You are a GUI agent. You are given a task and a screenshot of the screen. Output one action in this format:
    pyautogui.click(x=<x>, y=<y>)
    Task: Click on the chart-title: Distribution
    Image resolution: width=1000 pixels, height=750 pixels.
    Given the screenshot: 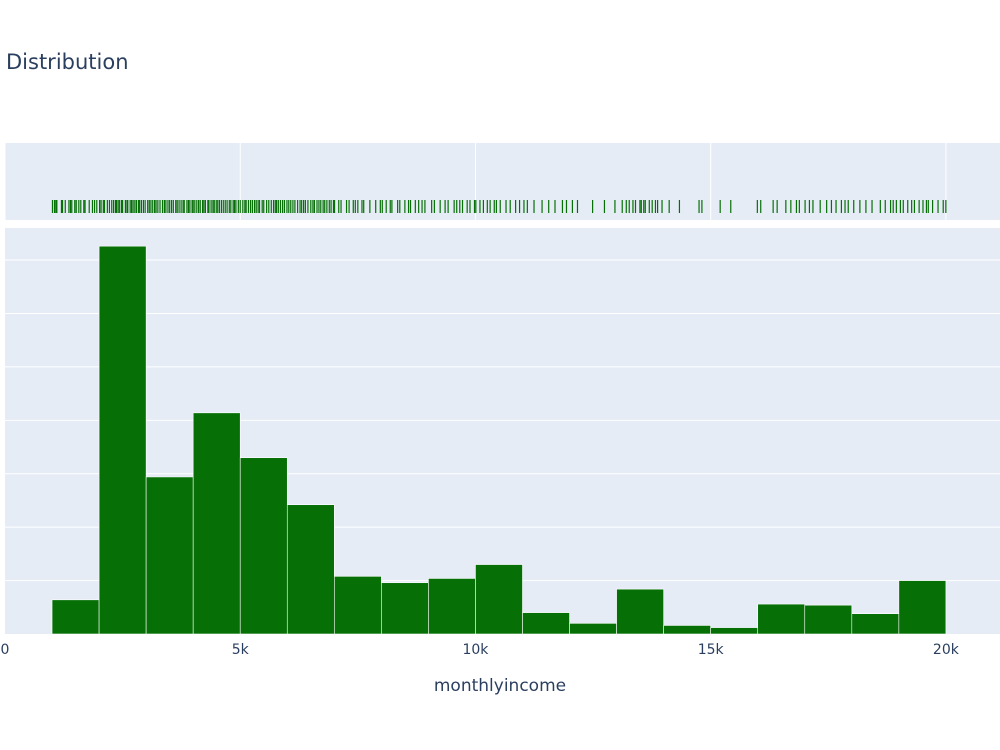 What is the action you would take?
    pyautogui.click(x=67, y=62)
    